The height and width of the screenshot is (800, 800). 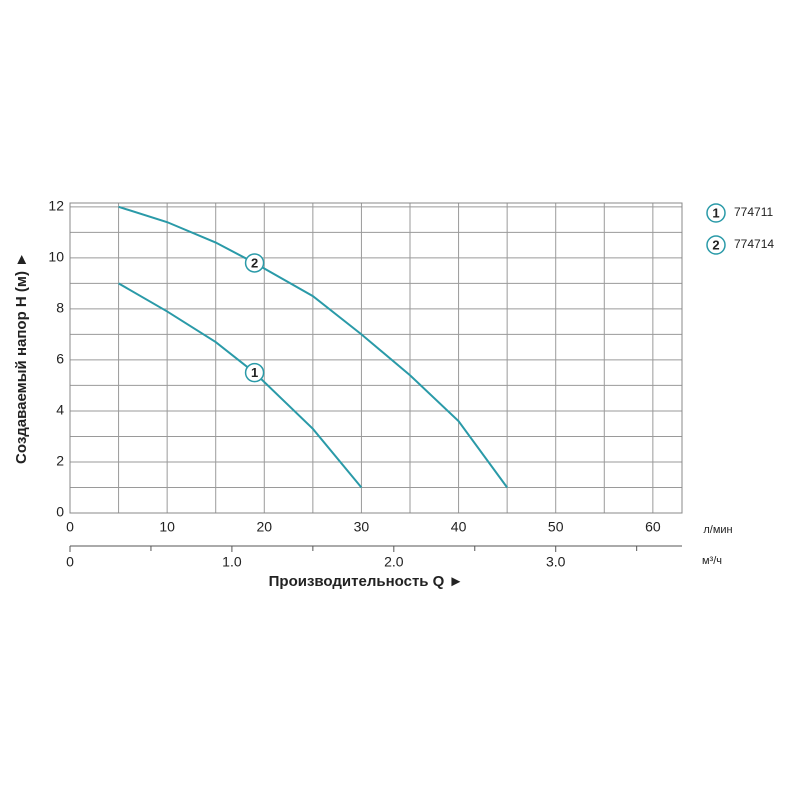 What do you see at coordinates (556, 562) in the screenshot?
I see `x2-tick-label: 3.0` at bounding box center [556, 562].